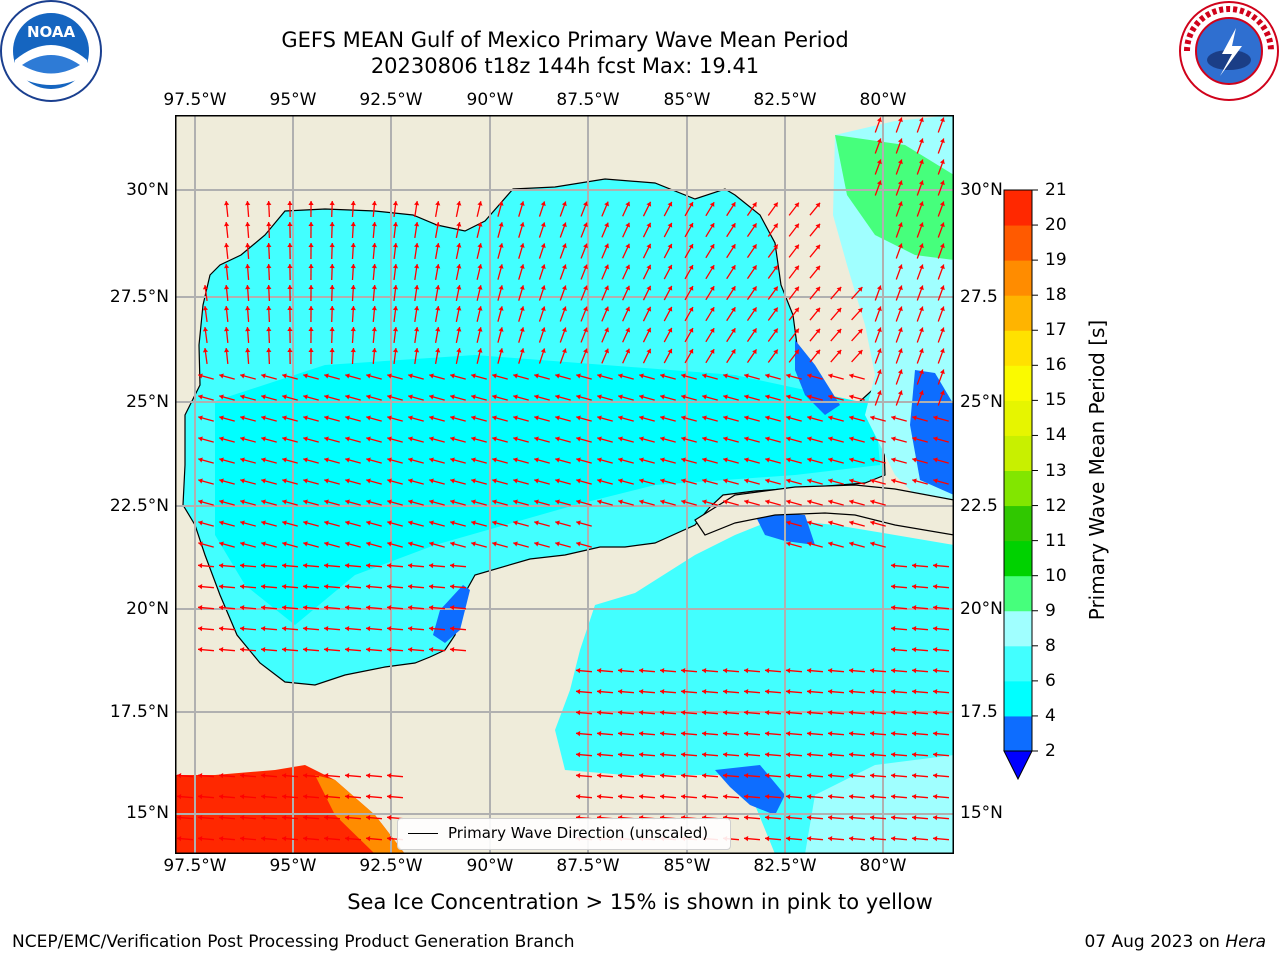 This screenshot has width=1280, height=960. I want to click on colorbar-tick-label: 10, so click(1056, 575).